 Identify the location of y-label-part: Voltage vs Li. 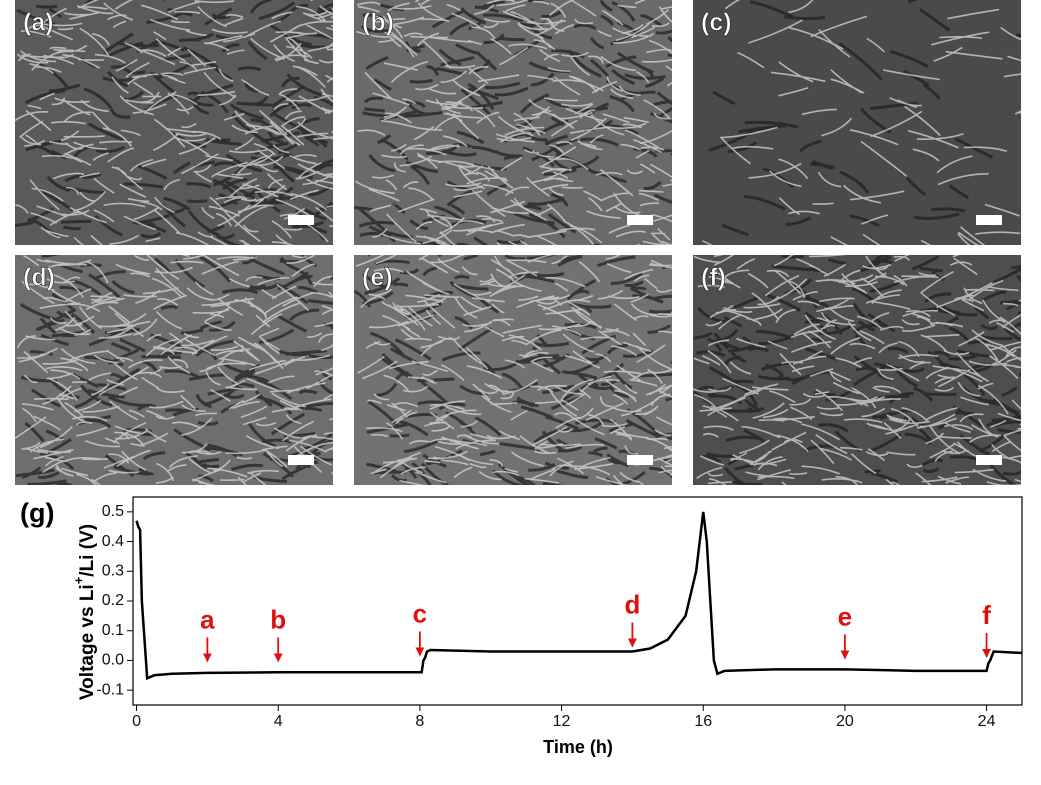
(87, 642).